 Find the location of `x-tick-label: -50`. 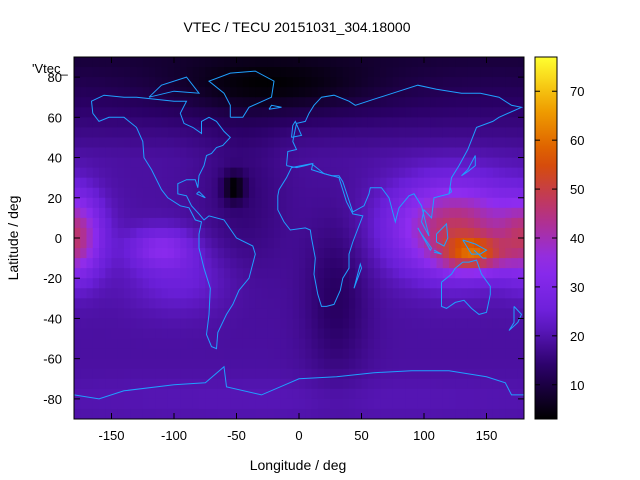

x-tick-label: -50 is located at coordinates (236, 435).